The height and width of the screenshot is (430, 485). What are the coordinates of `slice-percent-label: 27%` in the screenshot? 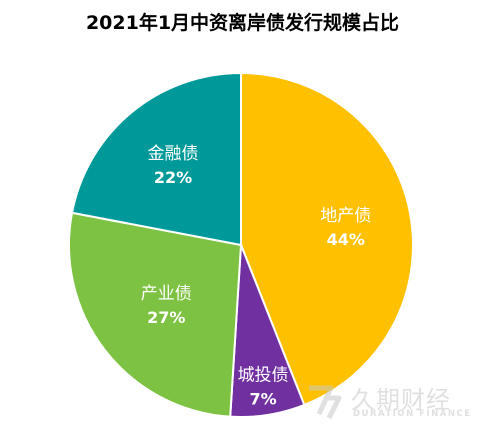 It's located at (166, 317).